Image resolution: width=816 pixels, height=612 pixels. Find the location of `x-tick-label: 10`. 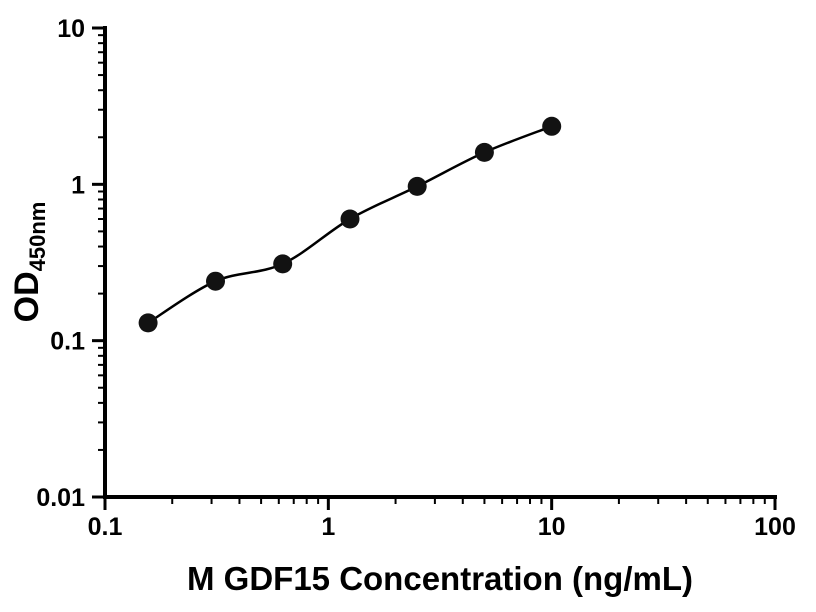

x-tick-label: 10 is located at coordinates (552, 527).